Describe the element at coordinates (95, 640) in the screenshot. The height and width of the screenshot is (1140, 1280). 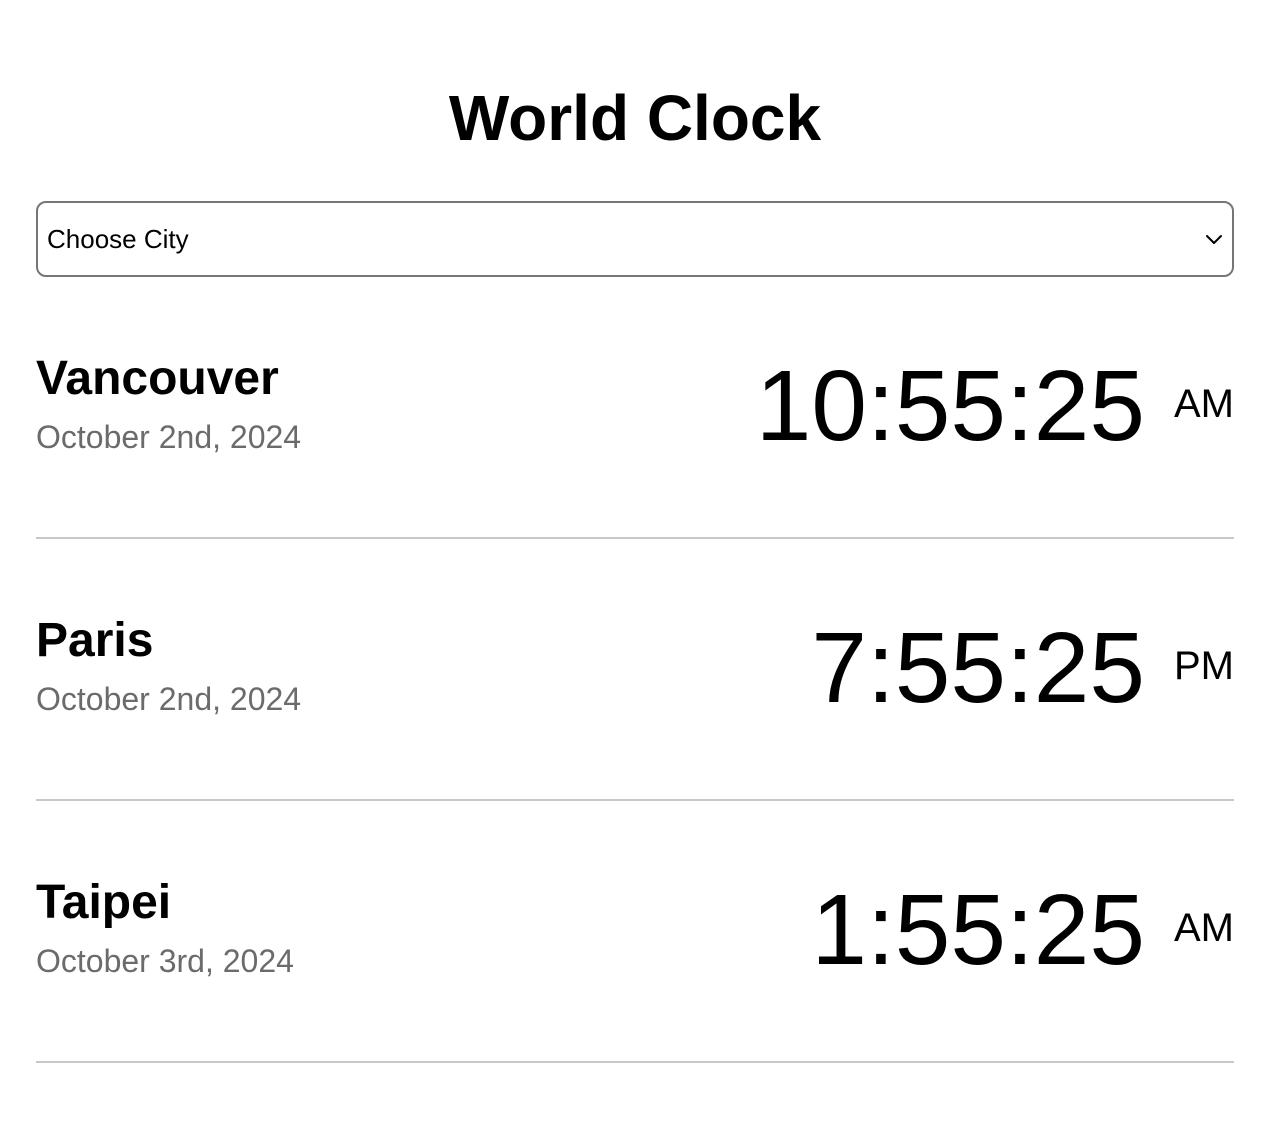
I see `city-name: Paris` at that location.